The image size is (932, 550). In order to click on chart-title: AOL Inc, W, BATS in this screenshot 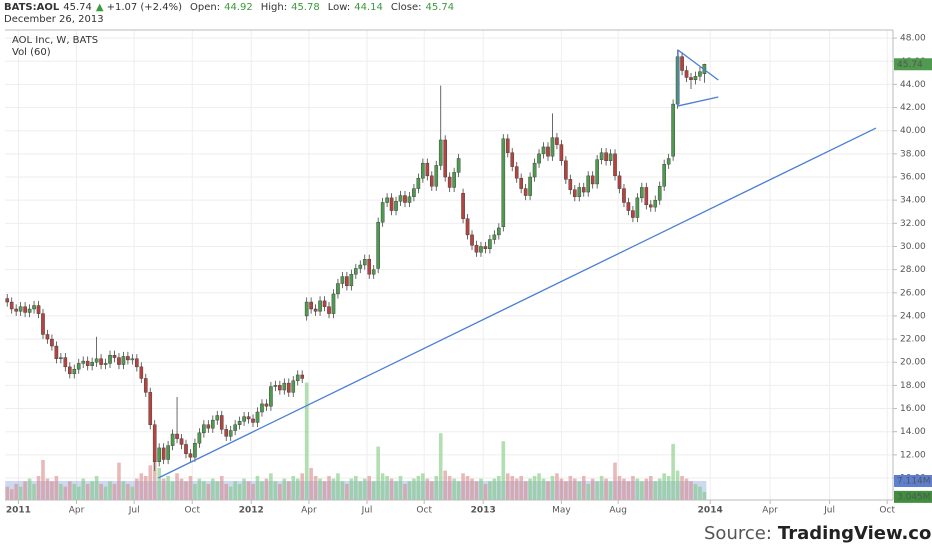, I will do `click(55, 40)`.